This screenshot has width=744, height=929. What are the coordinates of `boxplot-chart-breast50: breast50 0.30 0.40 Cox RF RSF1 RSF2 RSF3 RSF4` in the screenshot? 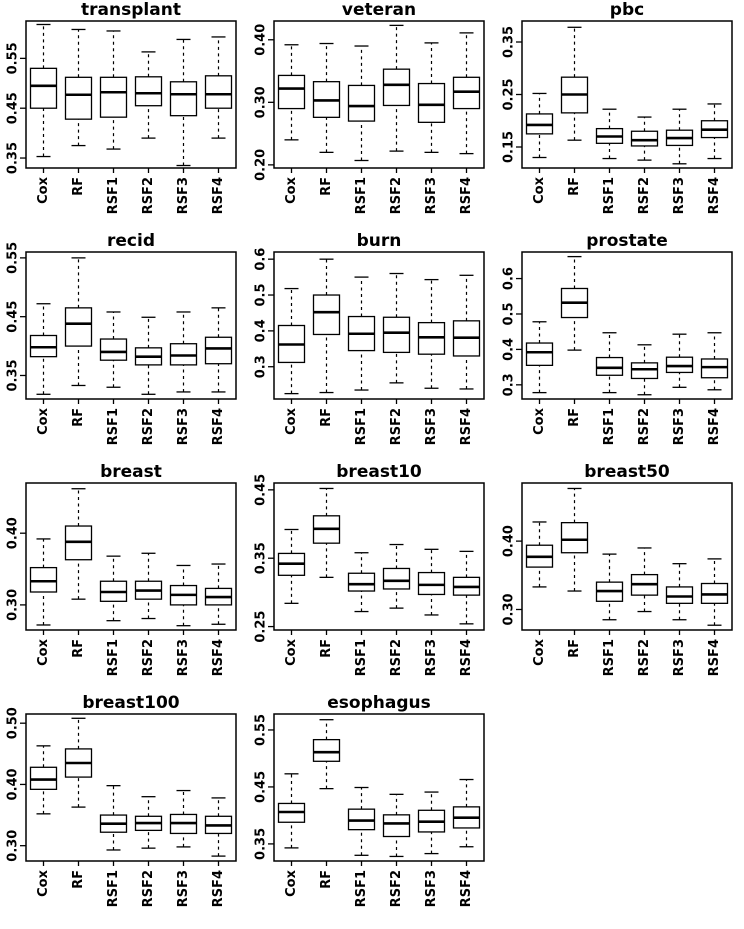 It's located at (617, 569).